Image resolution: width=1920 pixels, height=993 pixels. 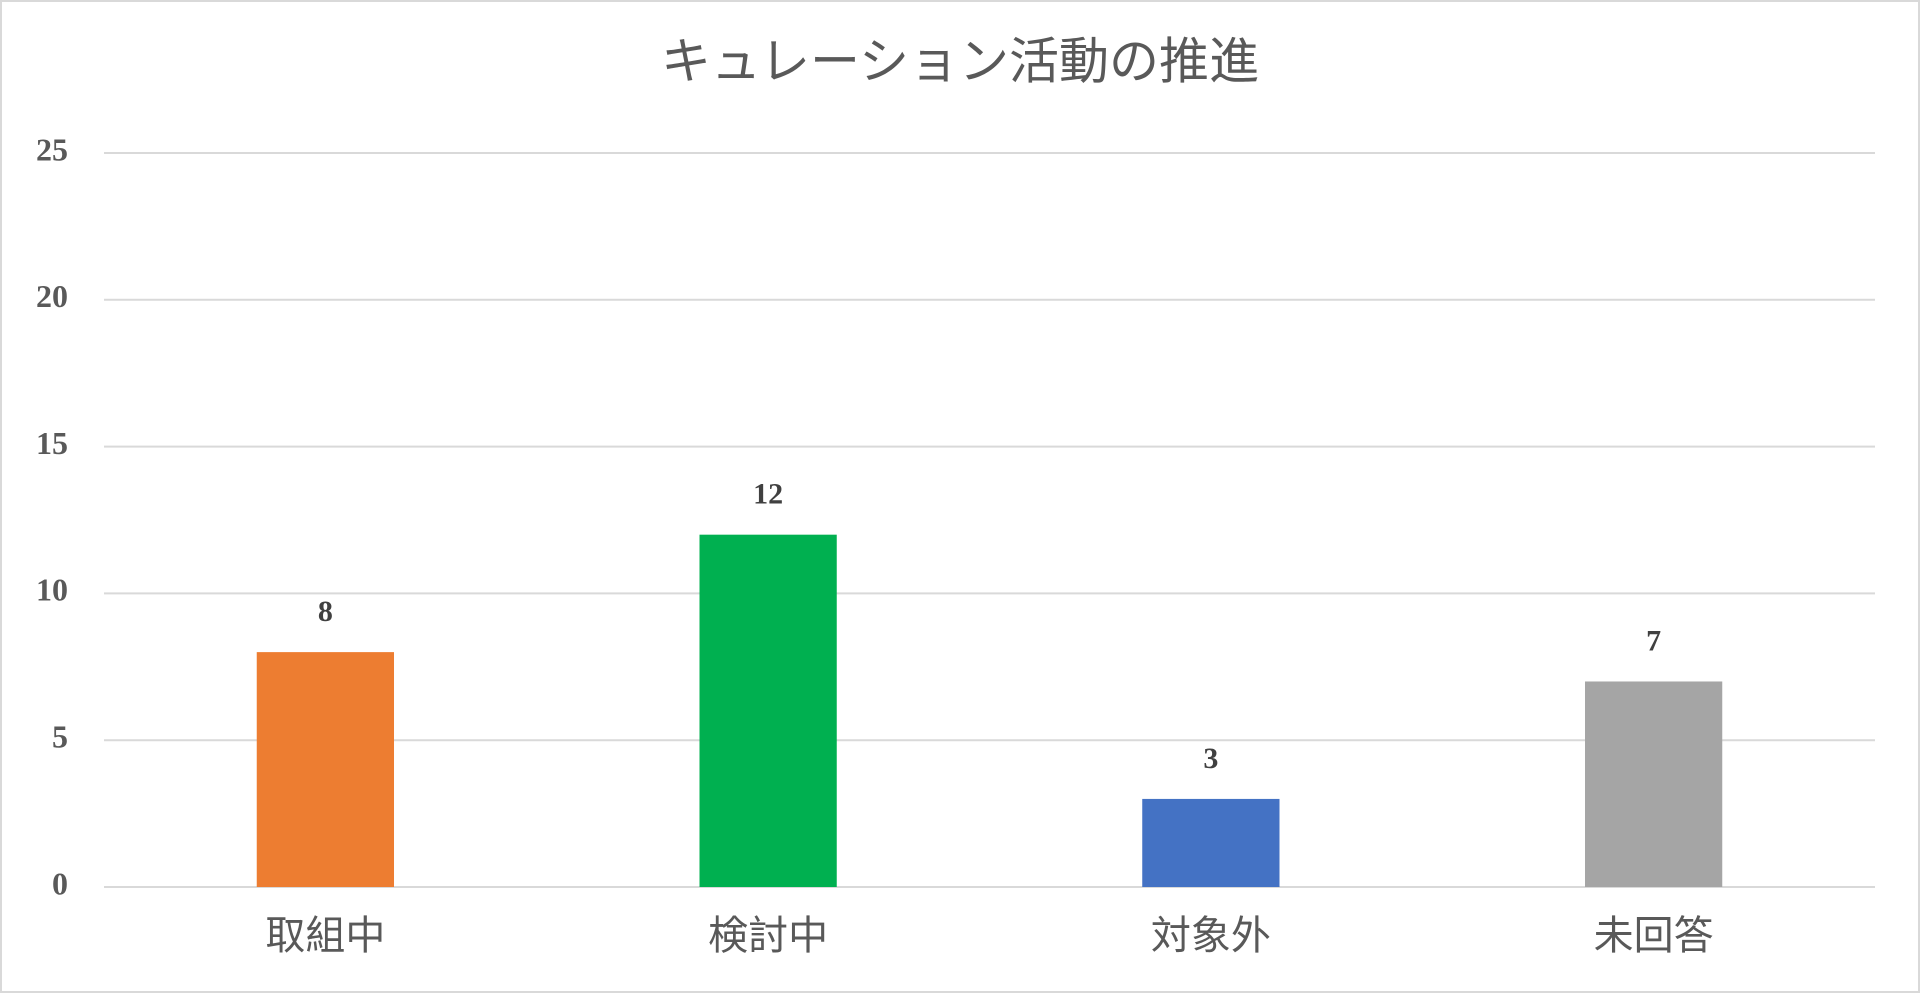 What do you see at coordinates (1654, 935) in the screenshot?
I see `x-tick-label: 未回答` at bounding box center [1654, 935].